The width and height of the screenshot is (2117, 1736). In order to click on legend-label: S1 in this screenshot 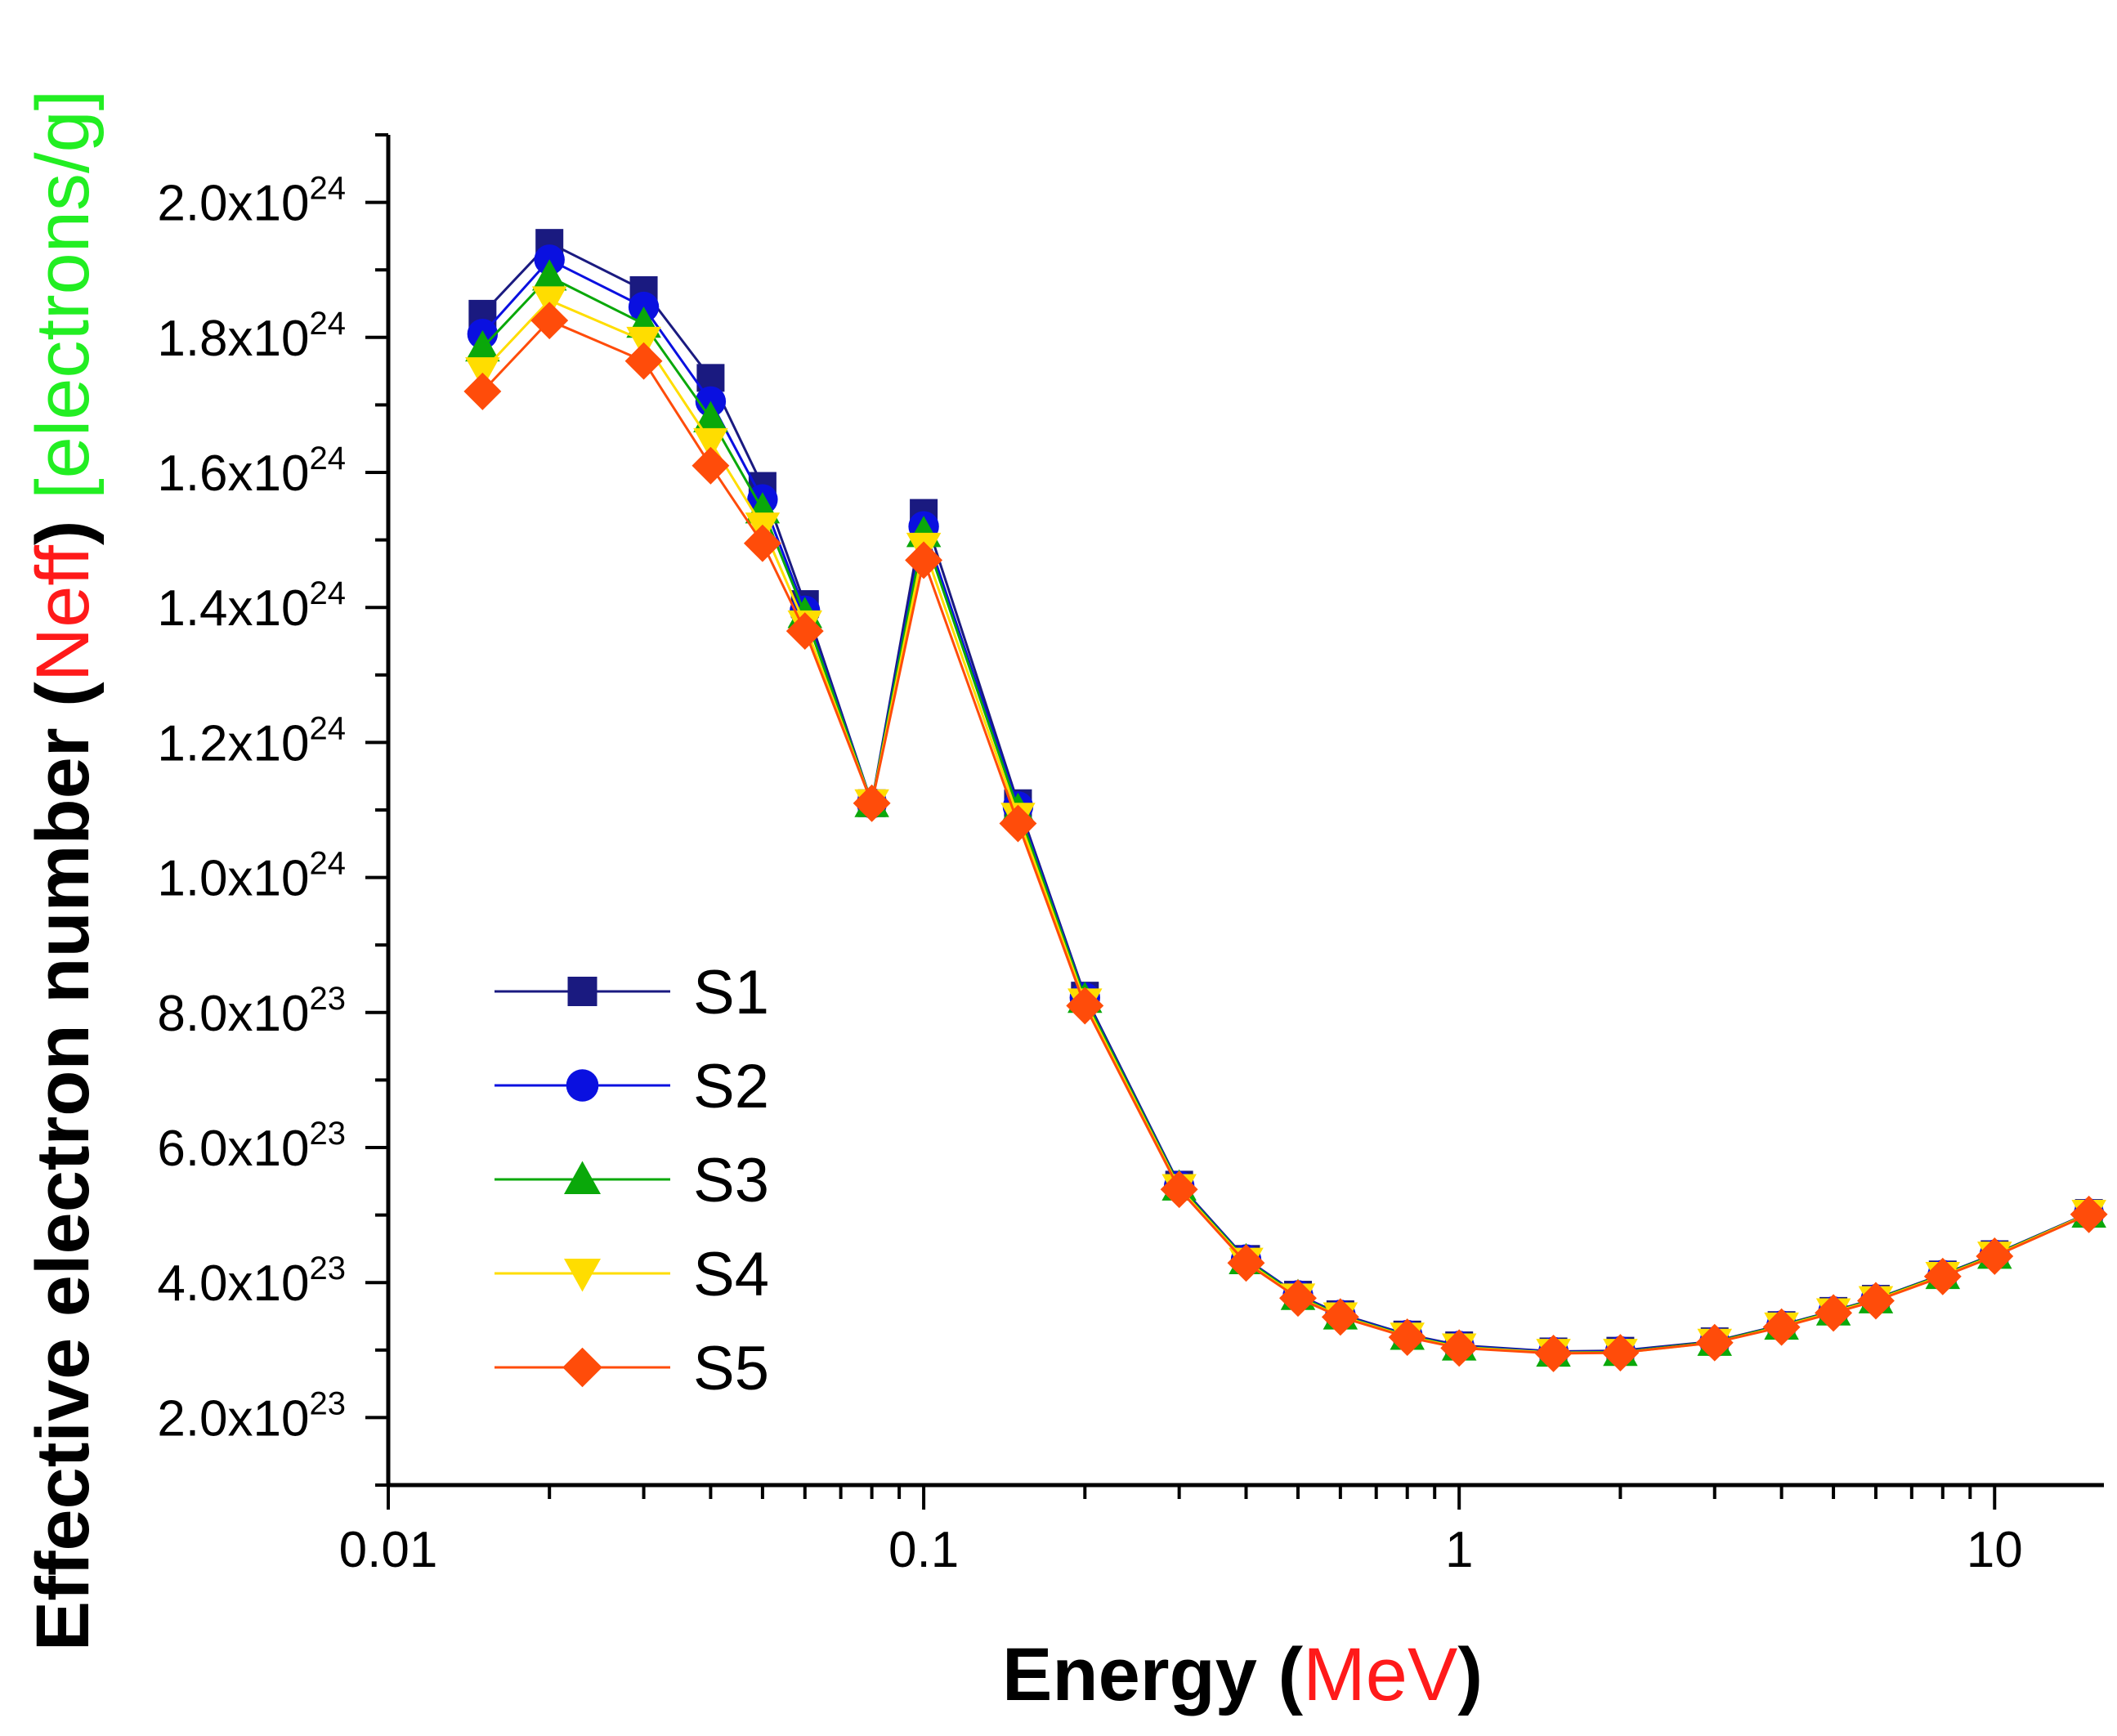, I will do `click(731, 993)`.